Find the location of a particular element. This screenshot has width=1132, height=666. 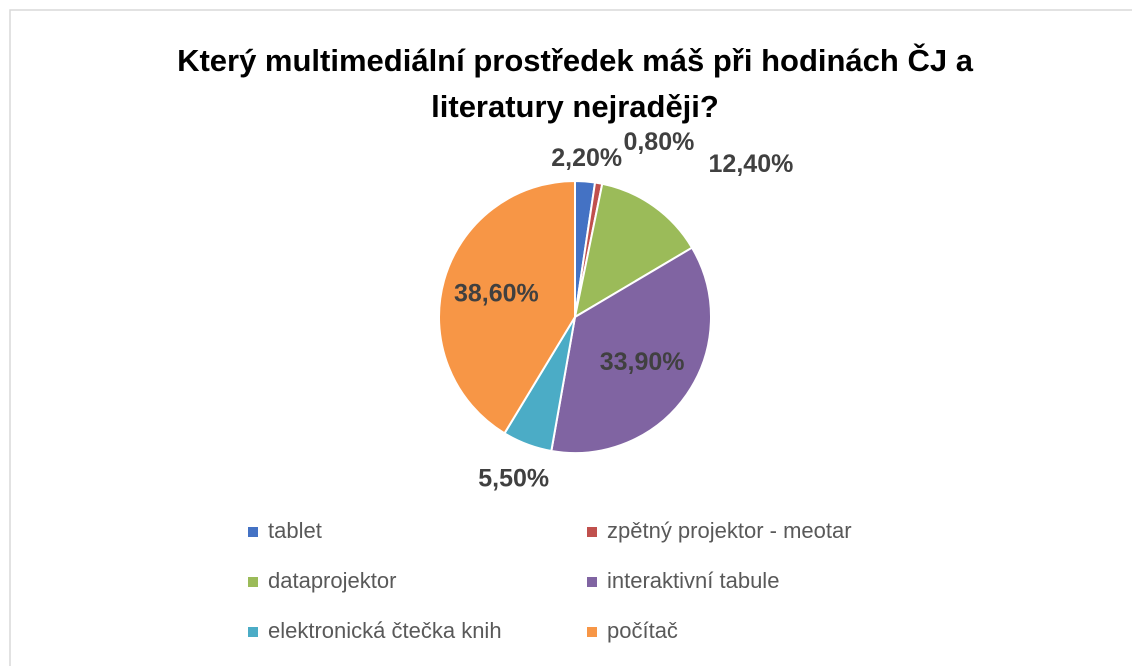

legend-label: tablet is located at coordinates (295, 530).